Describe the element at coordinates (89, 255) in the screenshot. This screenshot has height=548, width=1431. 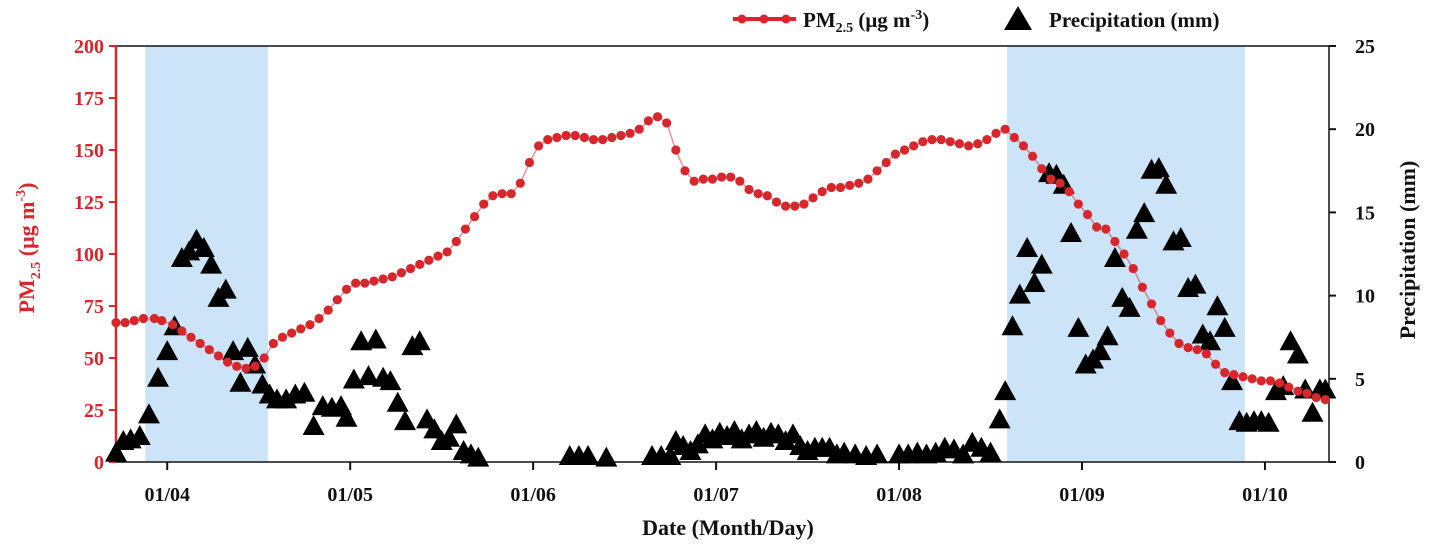
I see `left-tick-label: 100` at that location.